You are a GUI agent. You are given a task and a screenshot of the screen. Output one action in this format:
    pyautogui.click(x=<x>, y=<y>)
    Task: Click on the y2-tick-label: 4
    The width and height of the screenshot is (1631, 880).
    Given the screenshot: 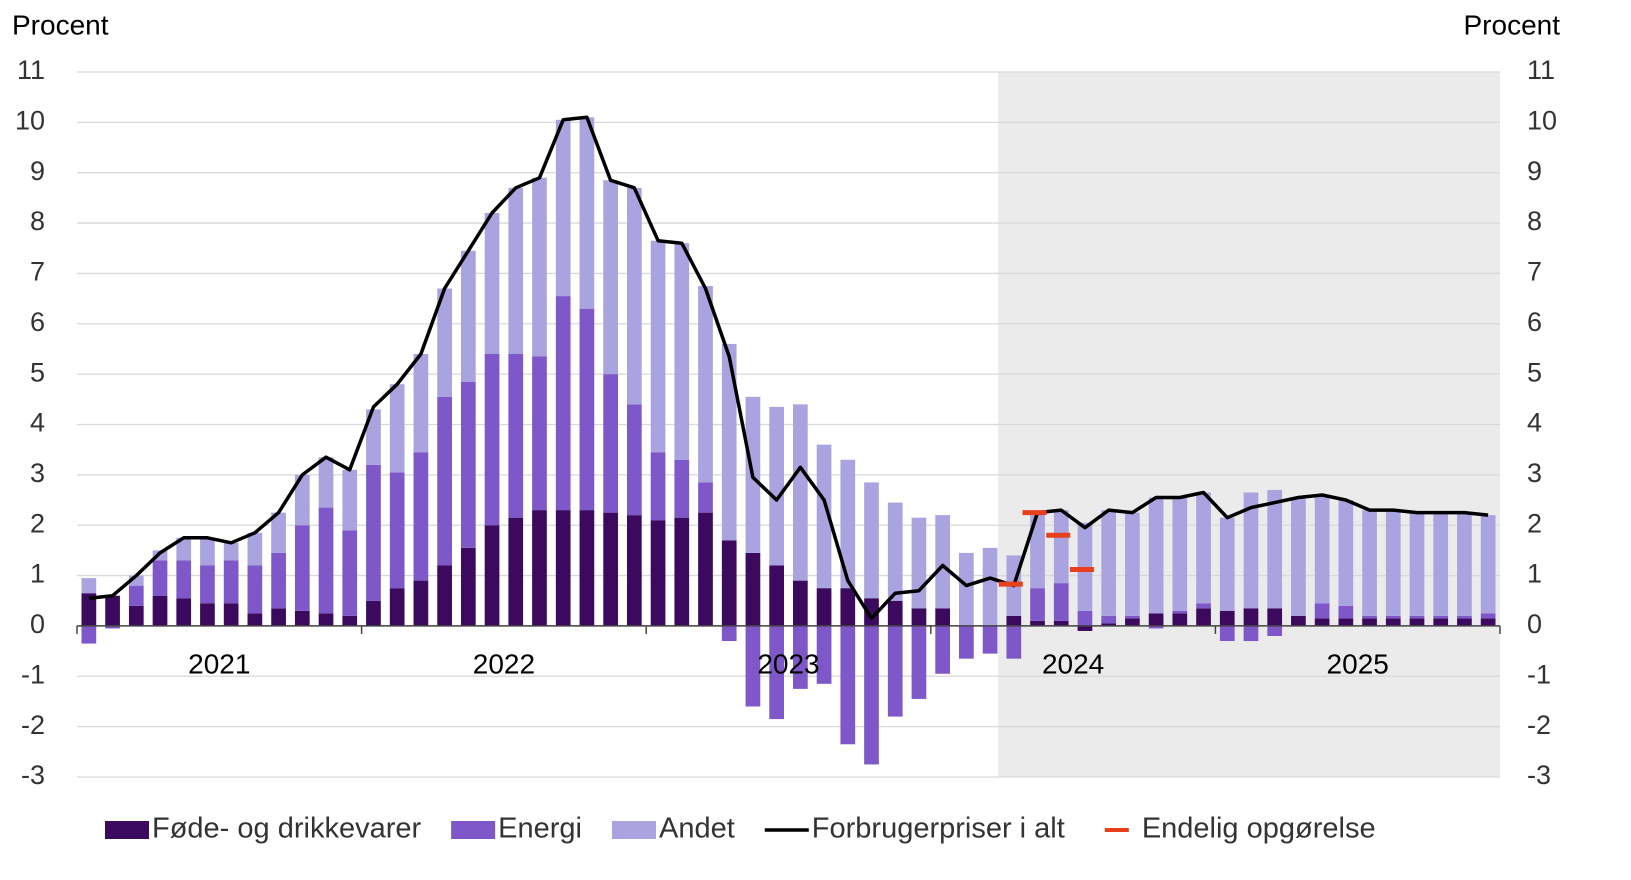 What is the action you would take?
    pyautogui.click(x=1534, y=423)
    